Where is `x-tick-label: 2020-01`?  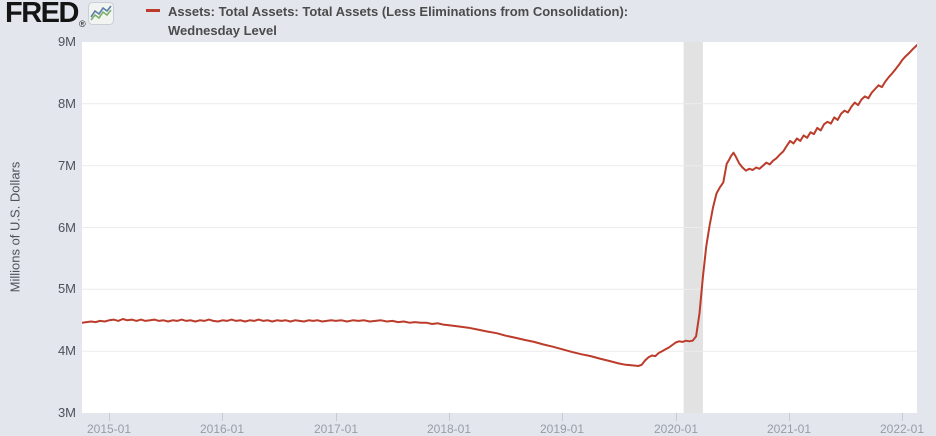 x-tick-label: 2020-01 is located at coordinates (676, 429).